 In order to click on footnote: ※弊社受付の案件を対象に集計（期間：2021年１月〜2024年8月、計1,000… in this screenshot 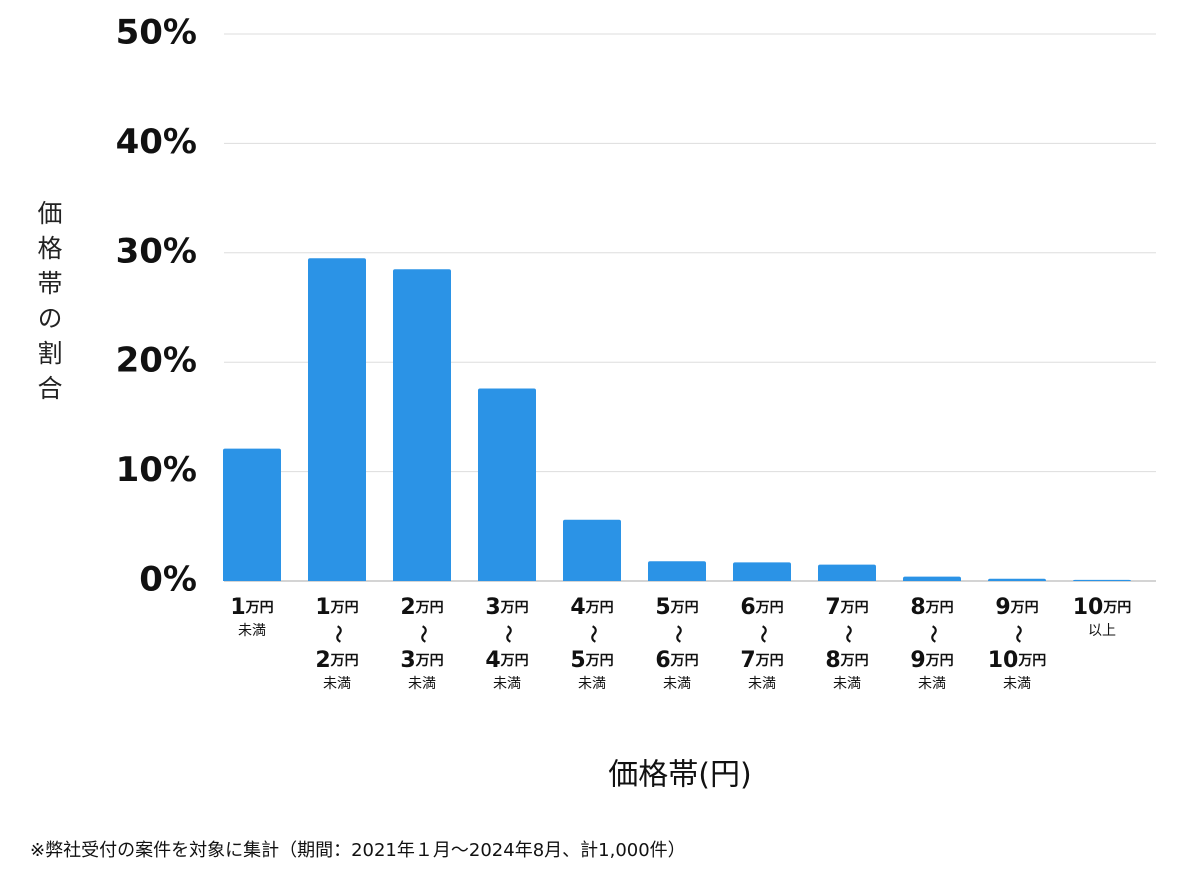, I will do `click(358, 850)`.